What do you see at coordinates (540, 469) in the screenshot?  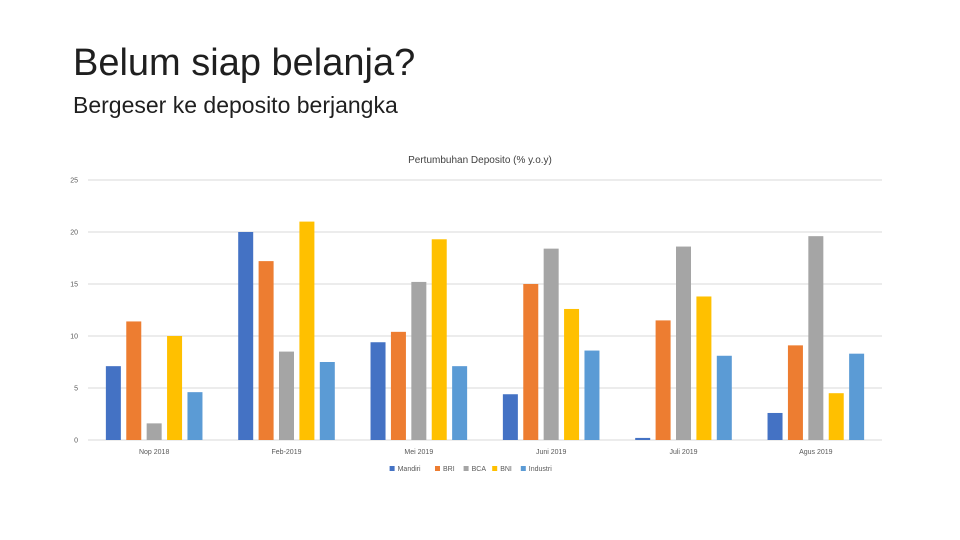 I see `legend-label-industri: Industri` at bounding box center [540, 469].